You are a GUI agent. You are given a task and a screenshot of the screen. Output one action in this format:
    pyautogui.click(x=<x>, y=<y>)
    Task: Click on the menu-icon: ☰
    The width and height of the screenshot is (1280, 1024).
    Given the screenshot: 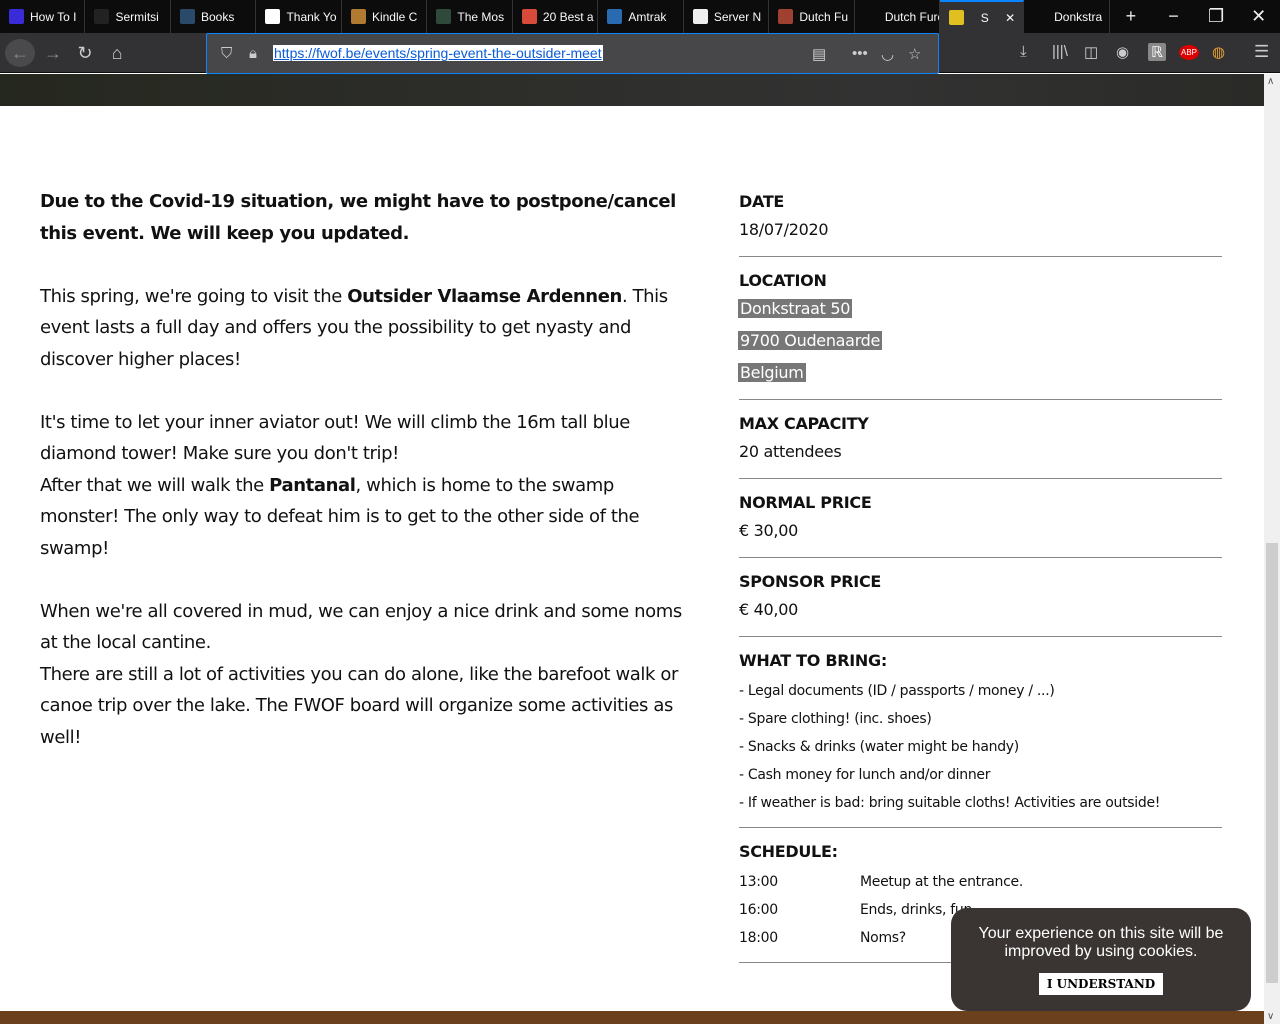 What is the action you would take?
    pyautogui.click(x=1262, y=51)
    